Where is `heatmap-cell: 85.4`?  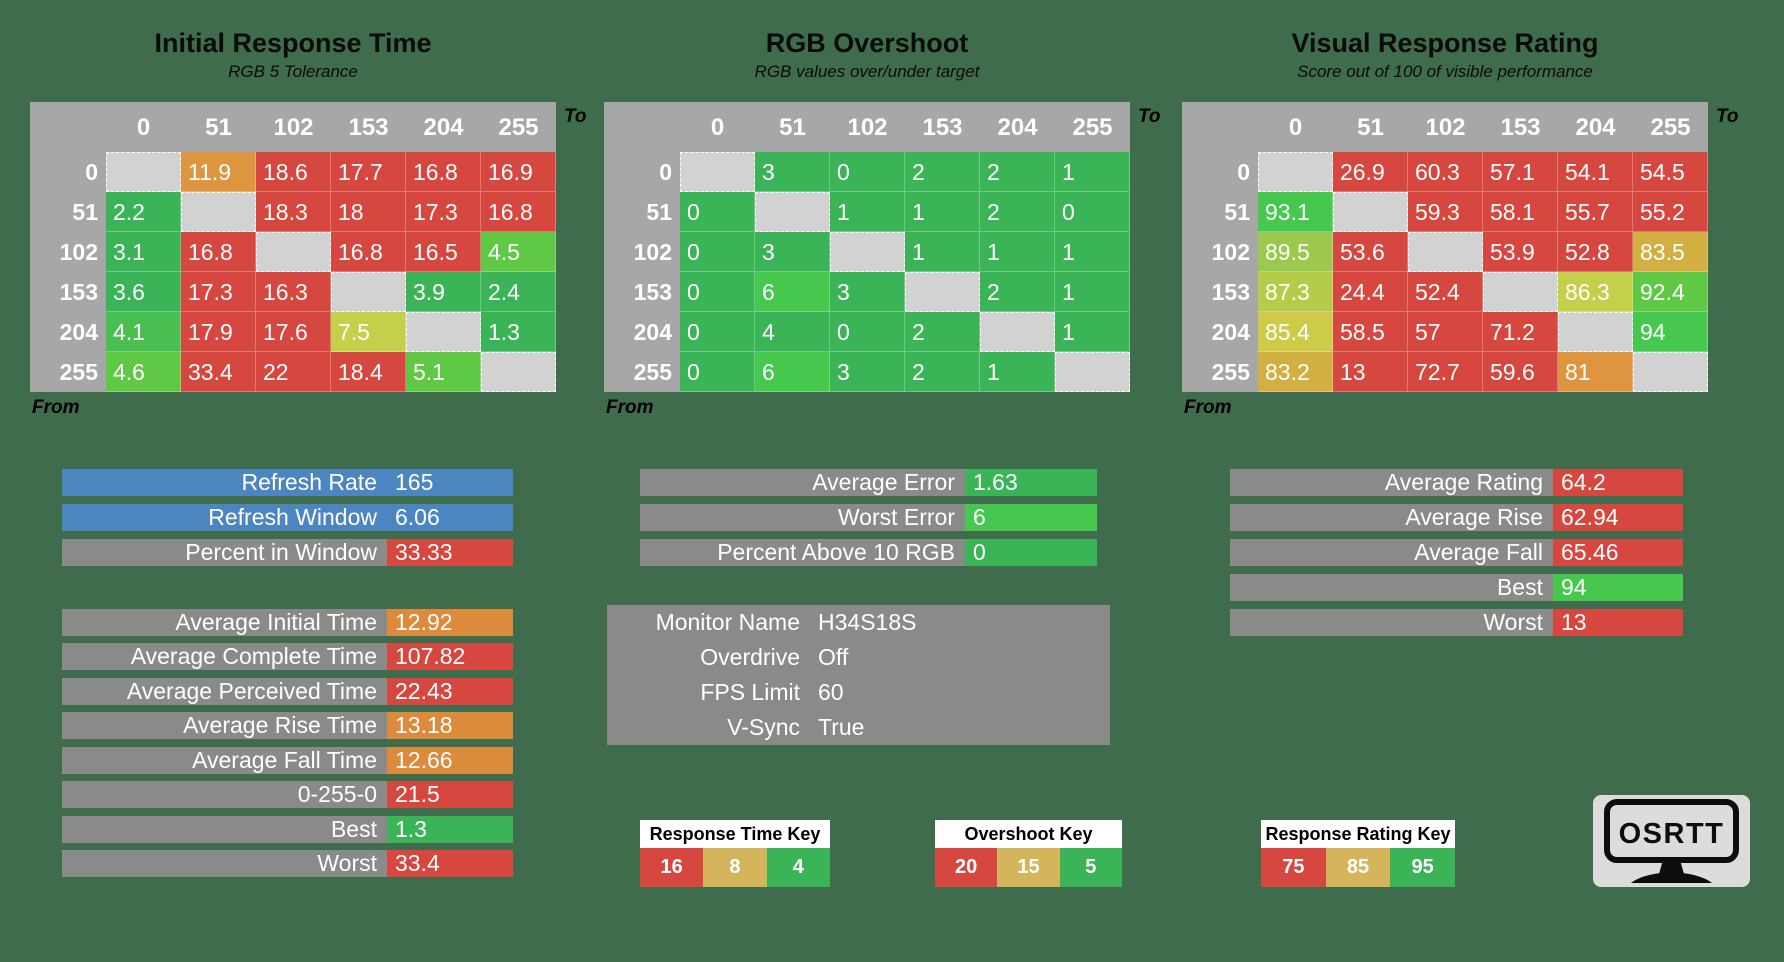 heatmap-cell: 85.4 is located at coordinates (1295, 332).